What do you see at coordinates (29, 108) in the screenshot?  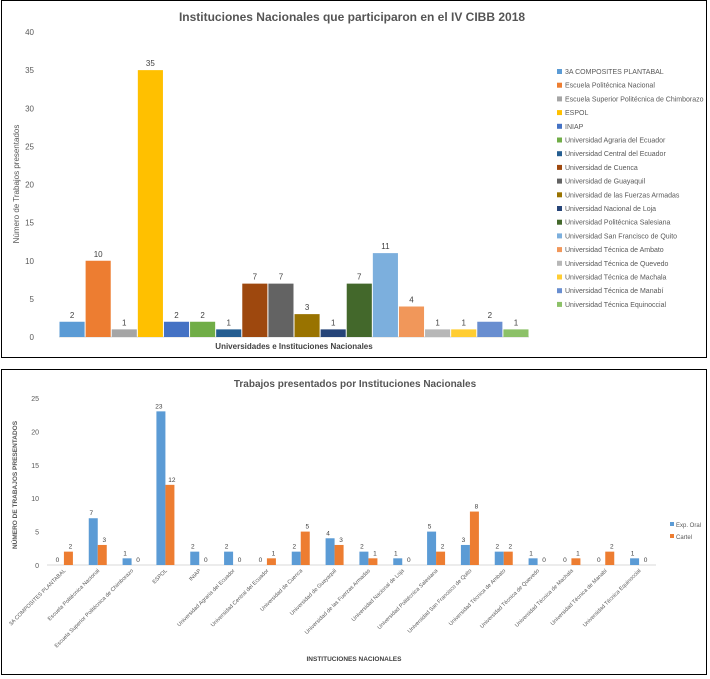 I see `y-tick-label: 30` at bounding box center [29, 108].